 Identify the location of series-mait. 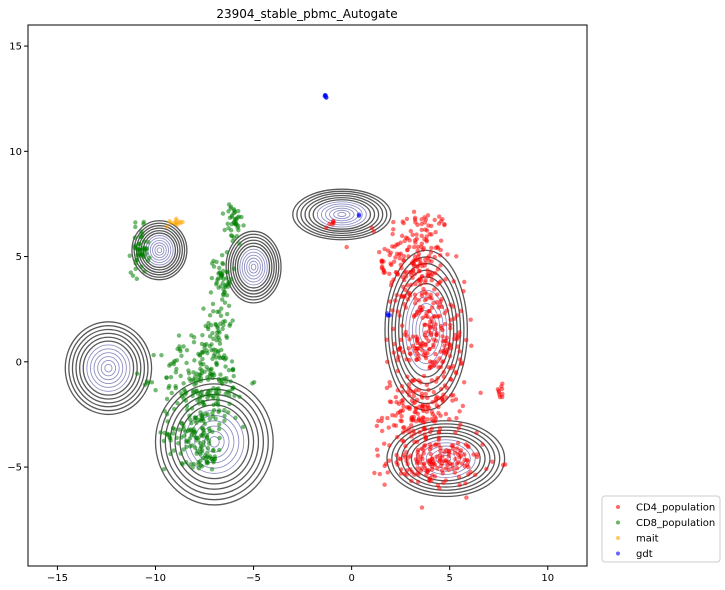
(174, 222).